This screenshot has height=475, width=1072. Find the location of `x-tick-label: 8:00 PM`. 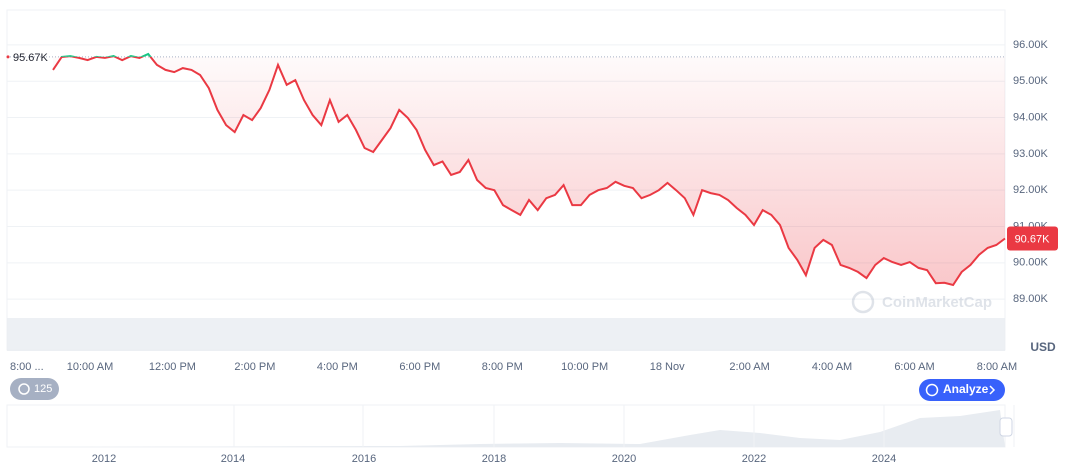

x-tick-label: 8:00 PM is located at coordinates (502, 367).